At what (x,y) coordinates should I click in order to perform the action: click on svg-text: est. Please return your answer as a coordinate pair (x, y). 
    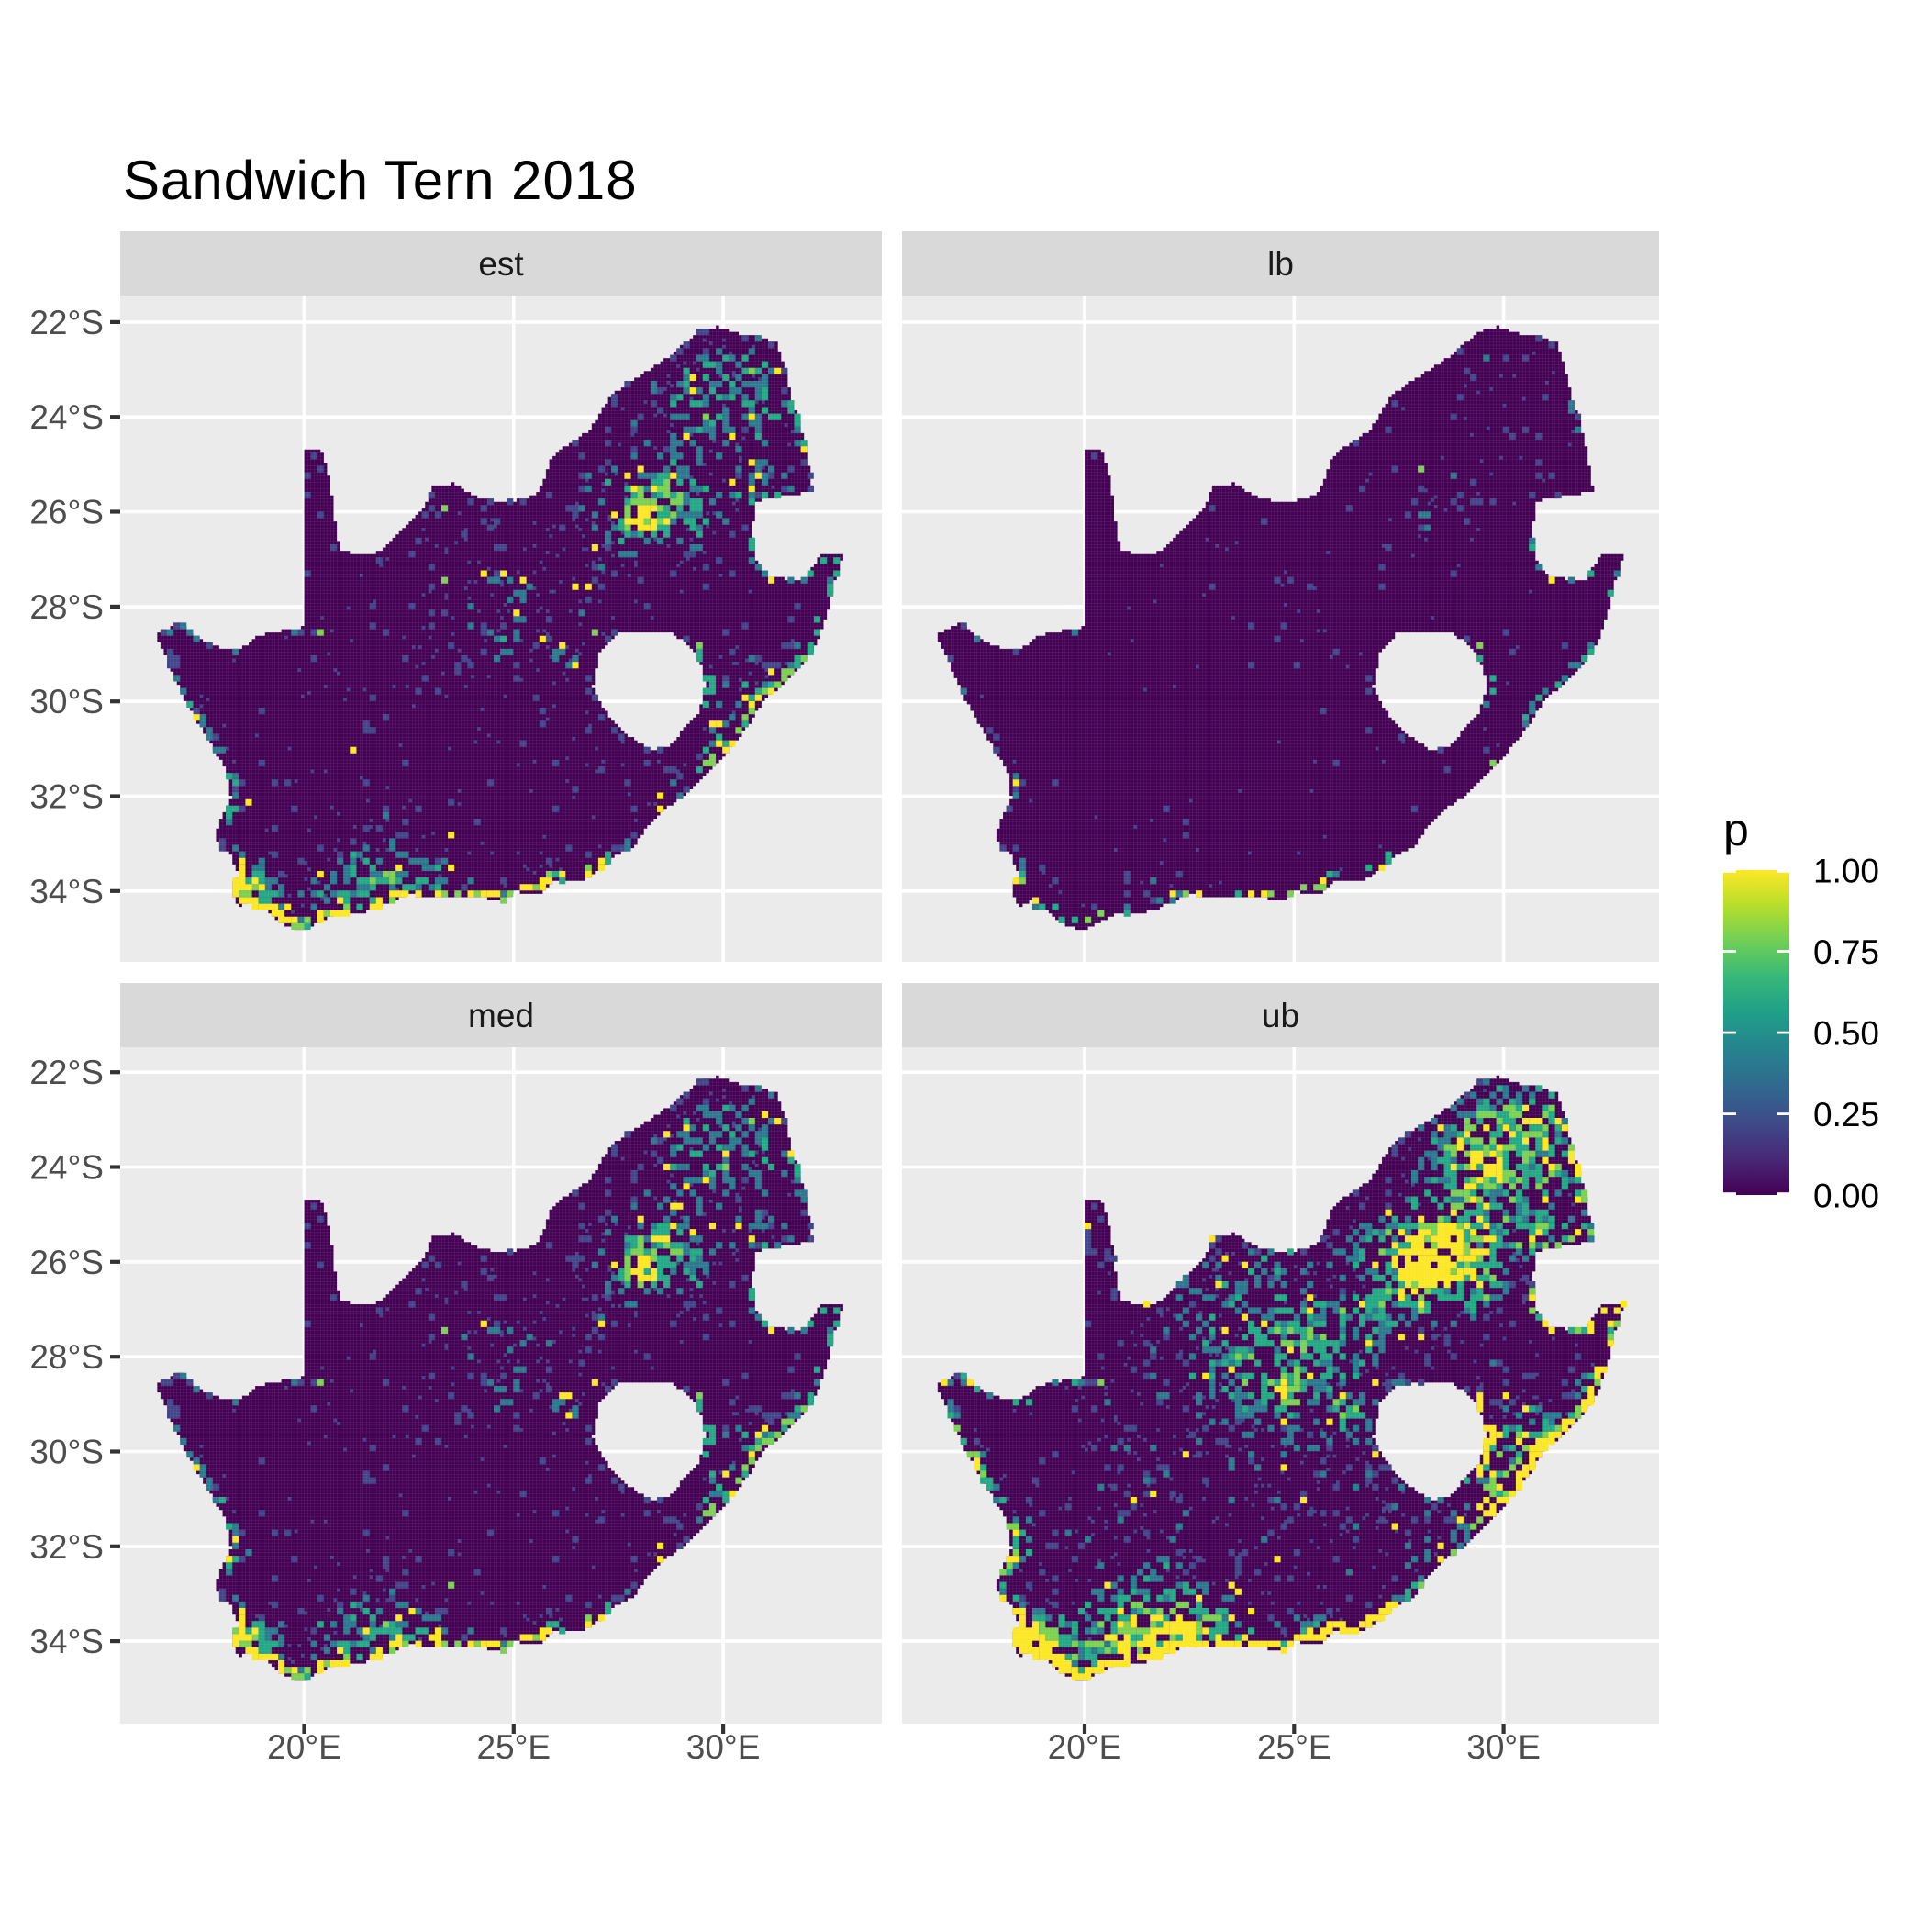
    Looking at the image, I should click on (501, 264).